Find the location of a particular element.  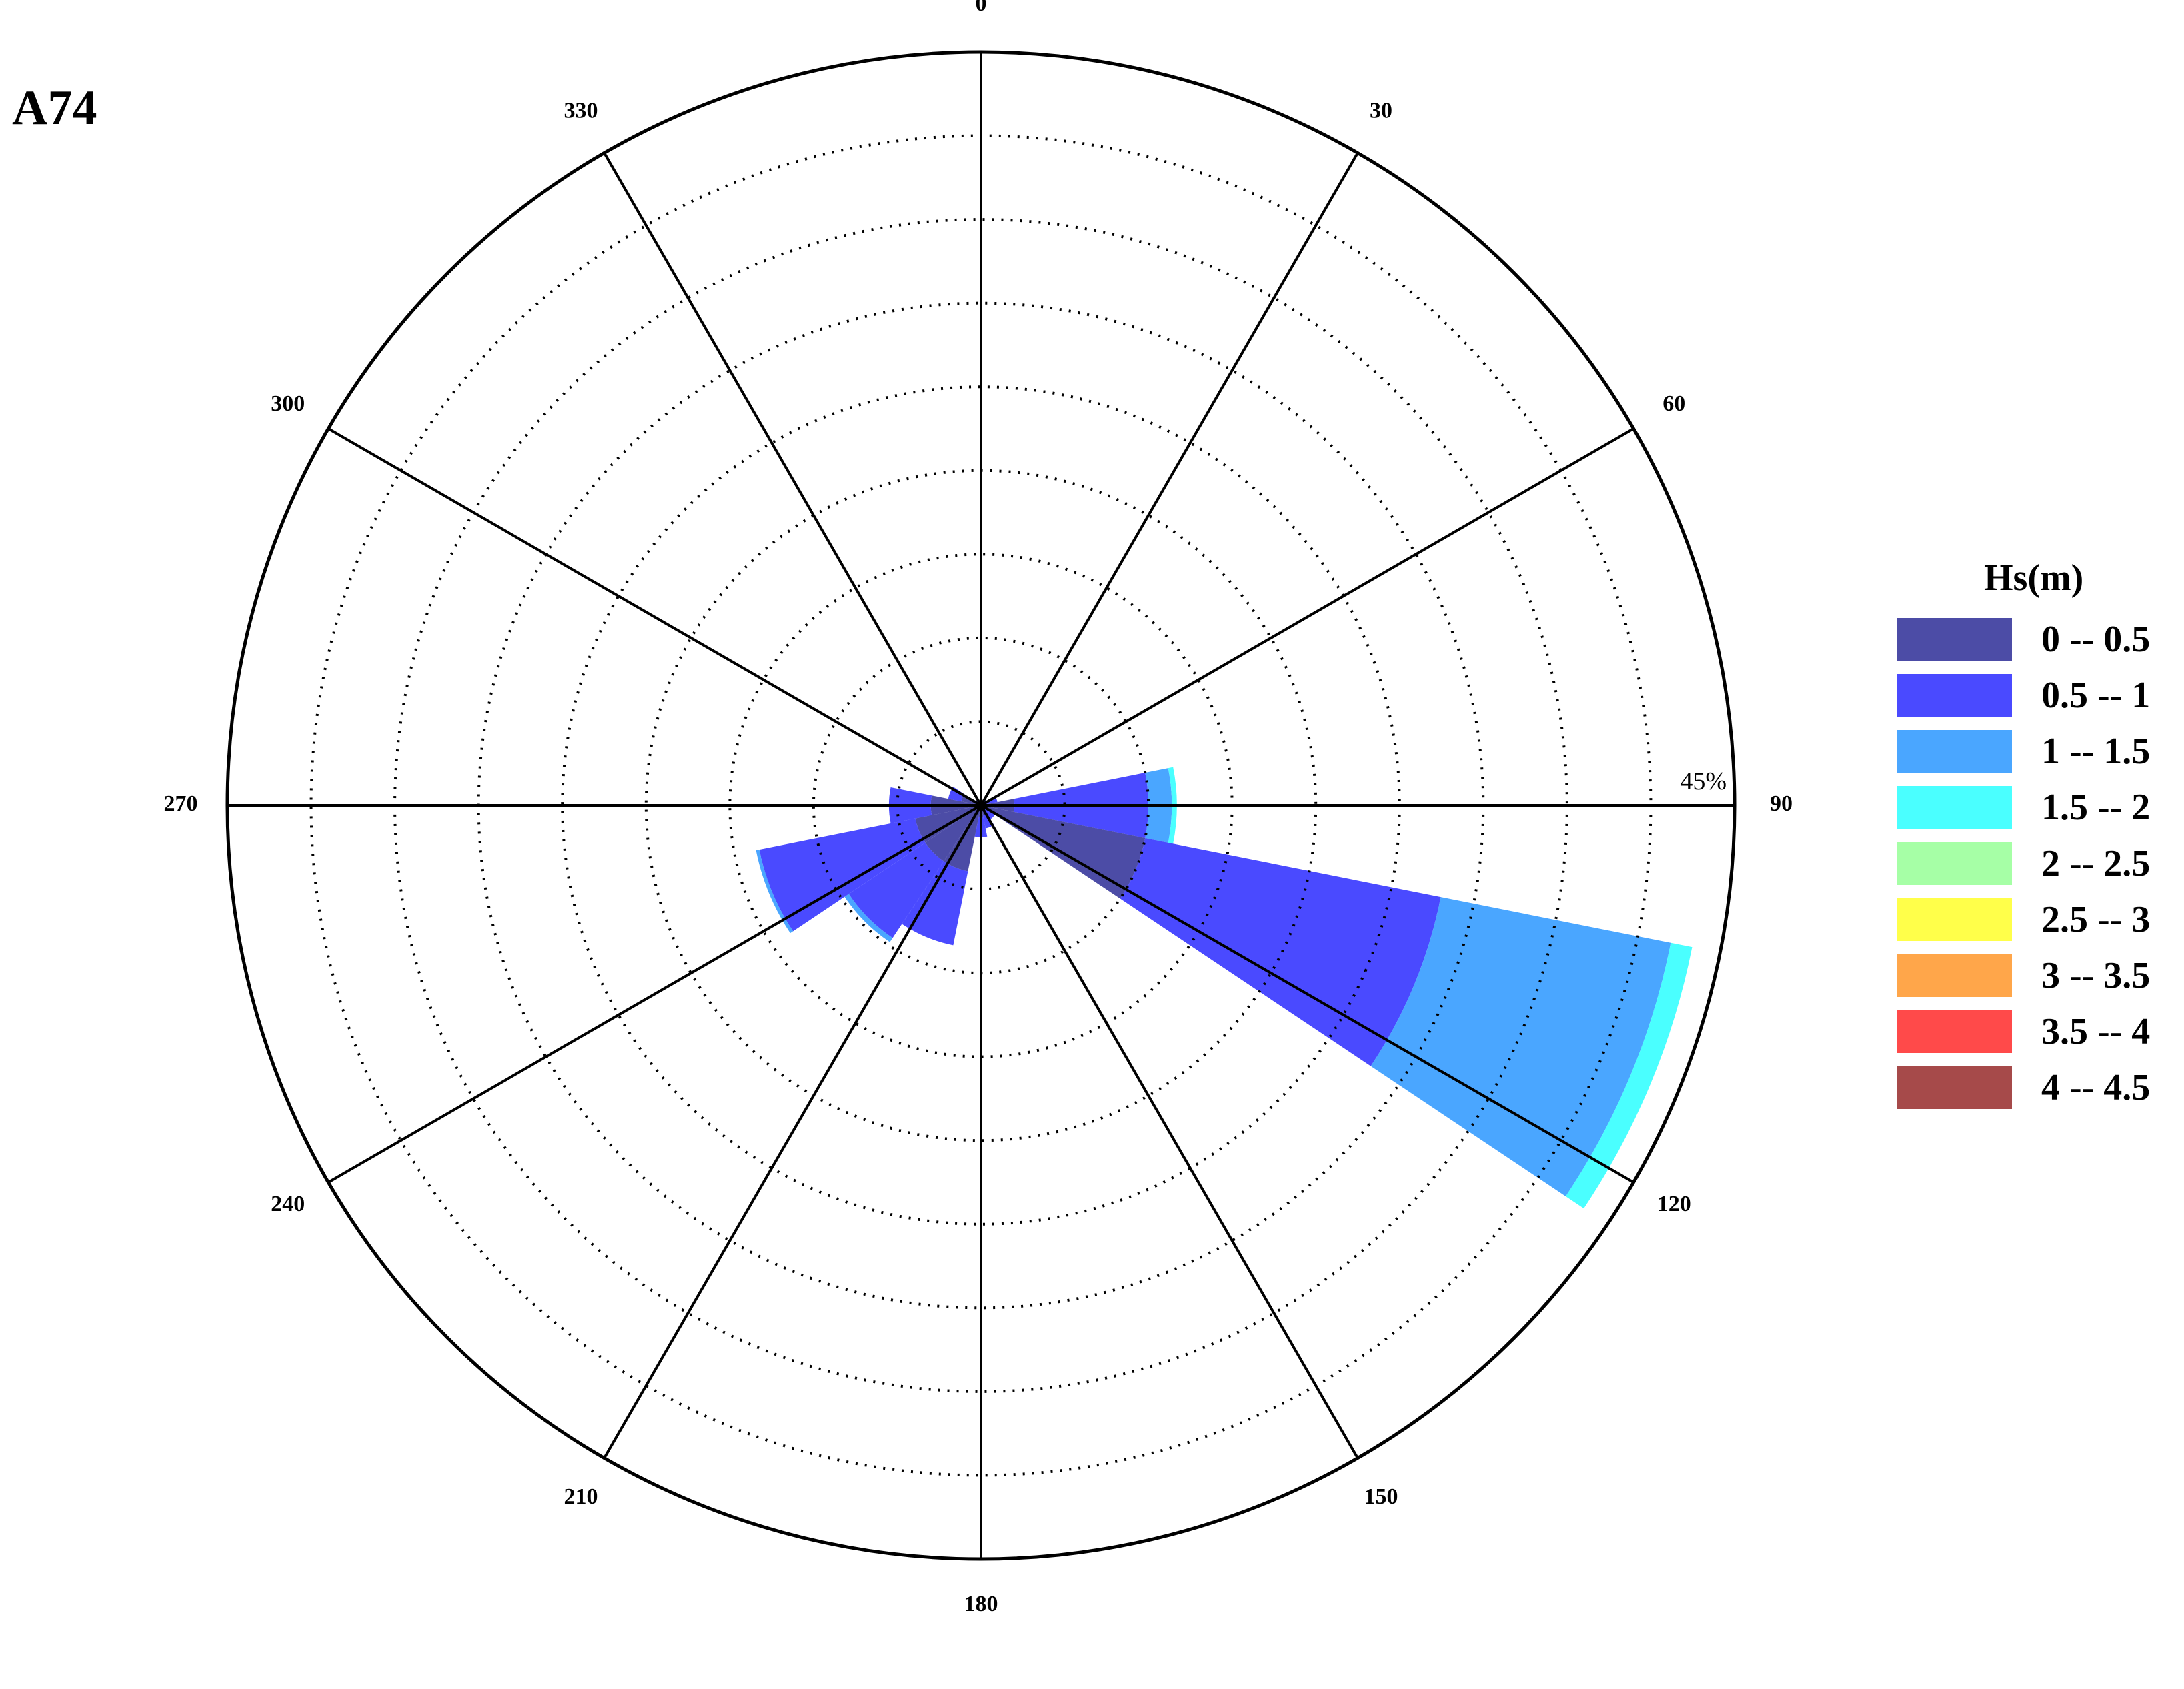

direction-label-120: 120 is located at coordinates (1674, 1204).